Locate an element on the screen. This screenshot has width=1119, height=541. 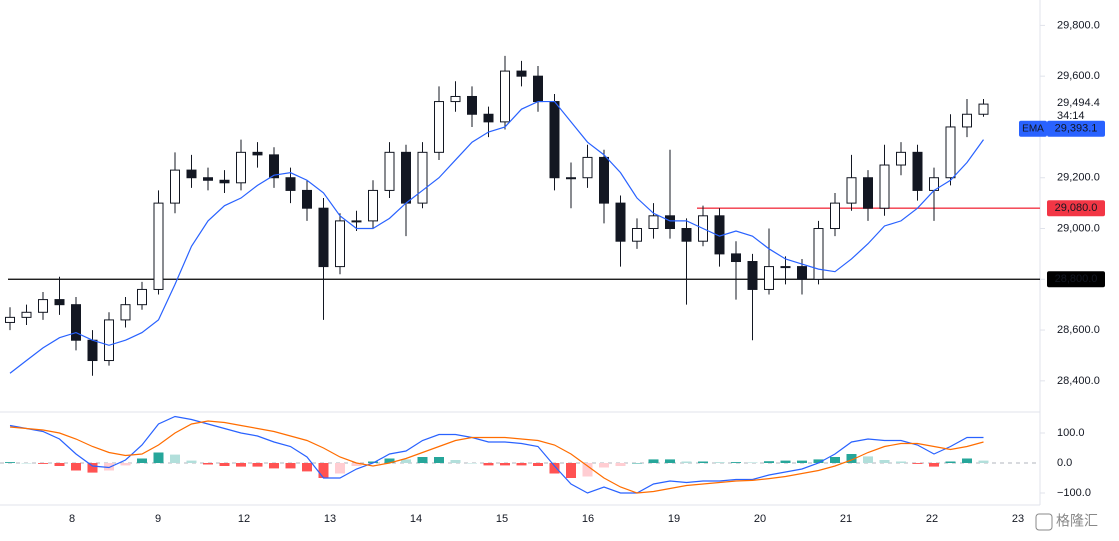
x-tick-label: 15 is located at coordinates (502, 519).